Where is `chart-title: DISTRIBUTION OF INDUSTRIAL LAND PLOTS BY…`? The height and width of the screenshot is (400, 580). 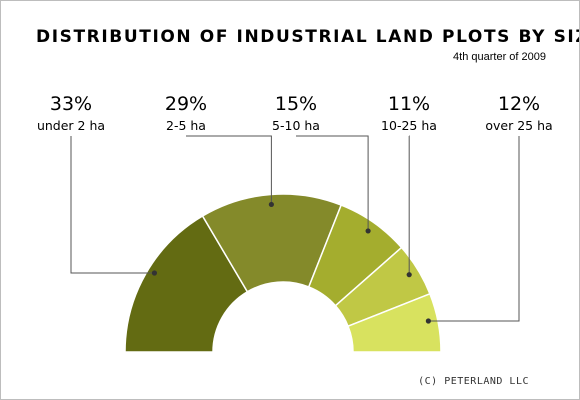
chart-title: DISTRIBUTION OF INDUSTRIAL LAND PLOTS BY… is located at coordinates (307, 37).